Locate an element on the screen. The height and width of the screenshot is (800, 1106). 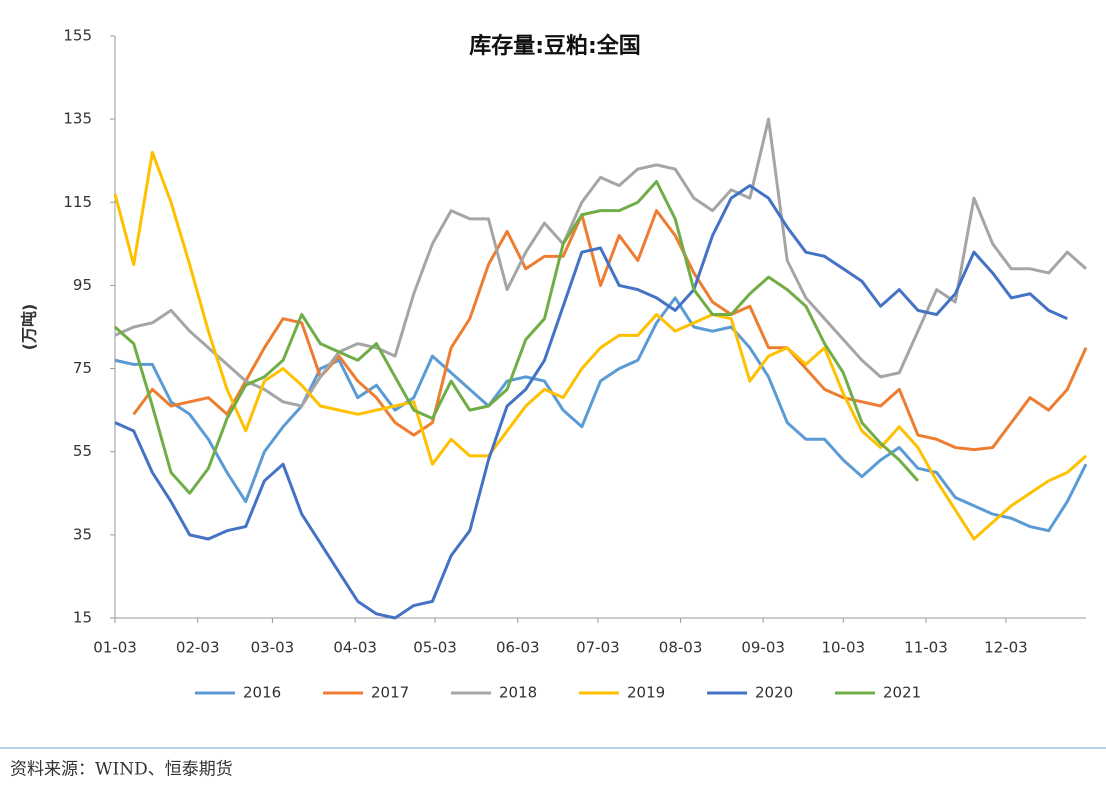
y-tick-label: 135 is located at coordinates (77, 119).